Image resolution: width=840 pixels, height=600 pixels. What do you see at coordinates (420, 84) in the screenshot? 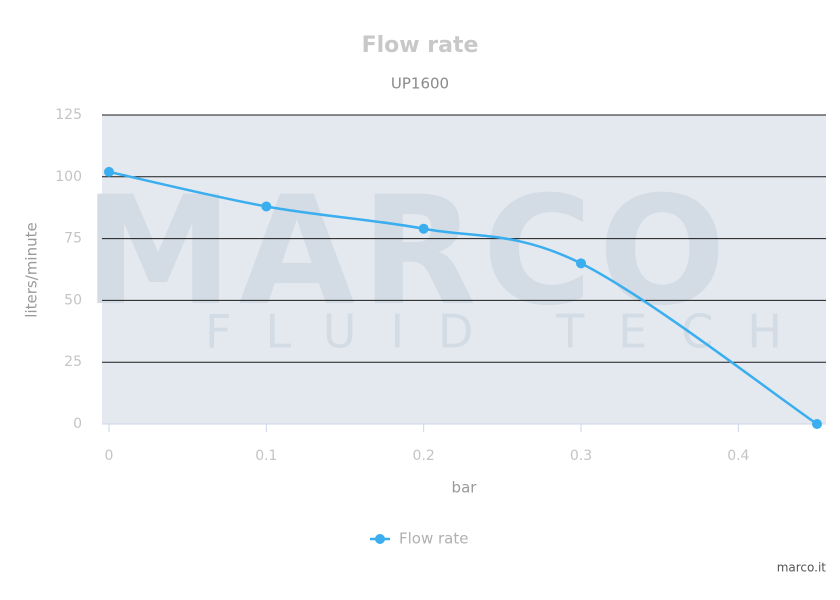
I see `chart-subtitle: UP1600` at bounding box center [420, 84].